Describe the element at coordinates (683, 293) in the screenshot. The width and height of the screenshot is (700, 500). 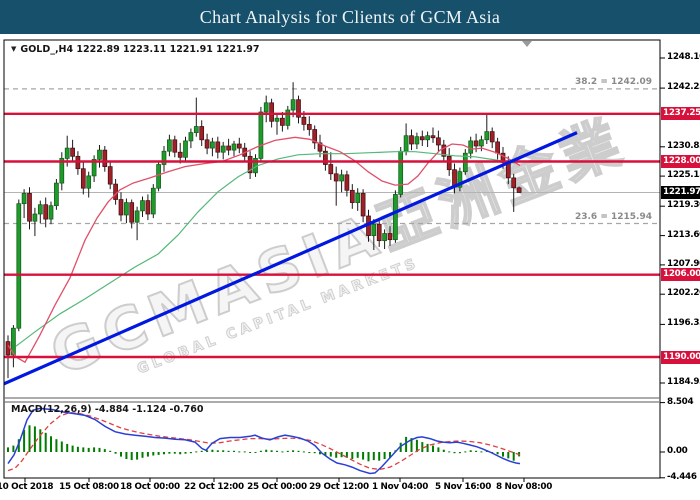
I see `price-tick-label: 1202.20` at that location.